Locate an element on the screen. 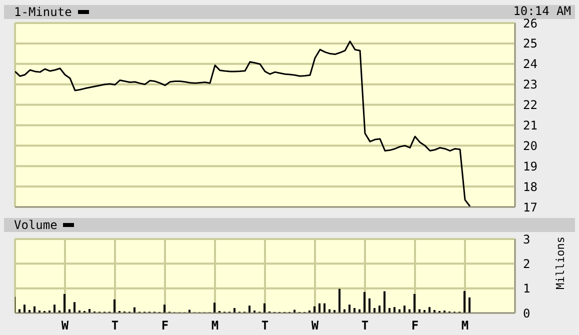 The height and width of the screenshot is (335, 579). y-tick-label: 1 is located at coordinates (526, 289).